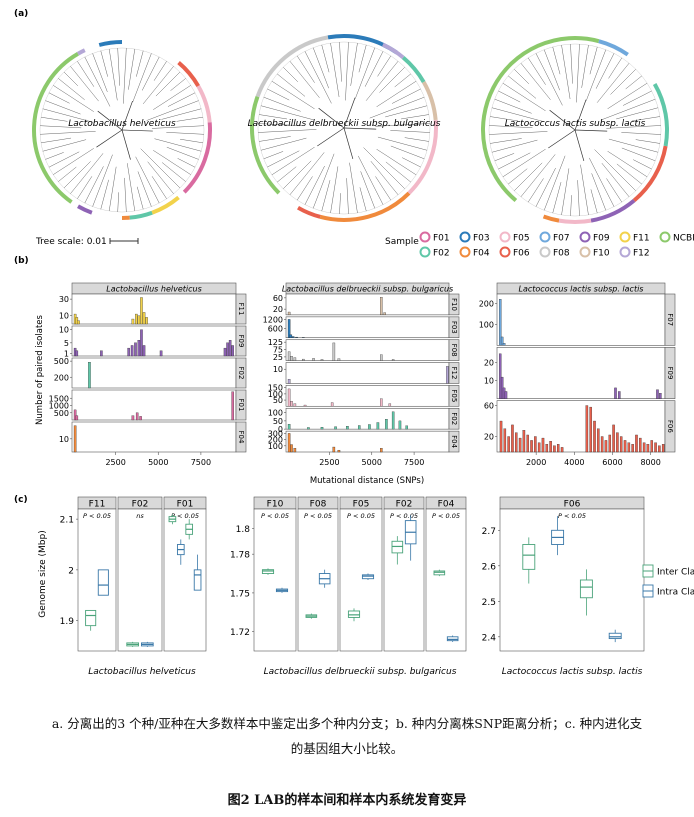 This screenshot has width=694, height=817. What do you see at coordinates (481, 239) in the screenshot?
I see `legend-label: F03` at bounding box center [481, 239].